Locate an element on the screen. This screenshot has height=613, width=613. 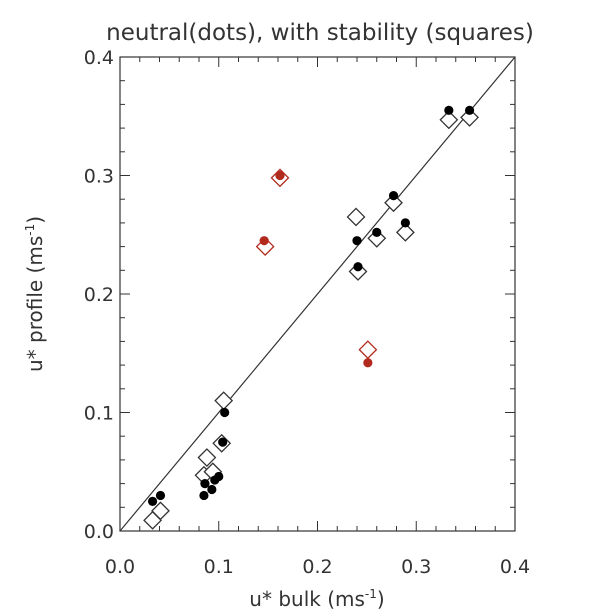
y-tick-label: 0.1 is located at coordinates (99, 414).